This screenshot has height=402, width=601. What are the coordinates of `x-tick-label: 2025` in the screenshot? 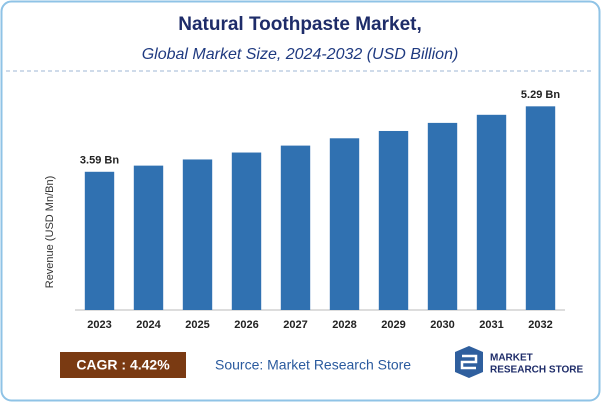 It's located at (197, 325).